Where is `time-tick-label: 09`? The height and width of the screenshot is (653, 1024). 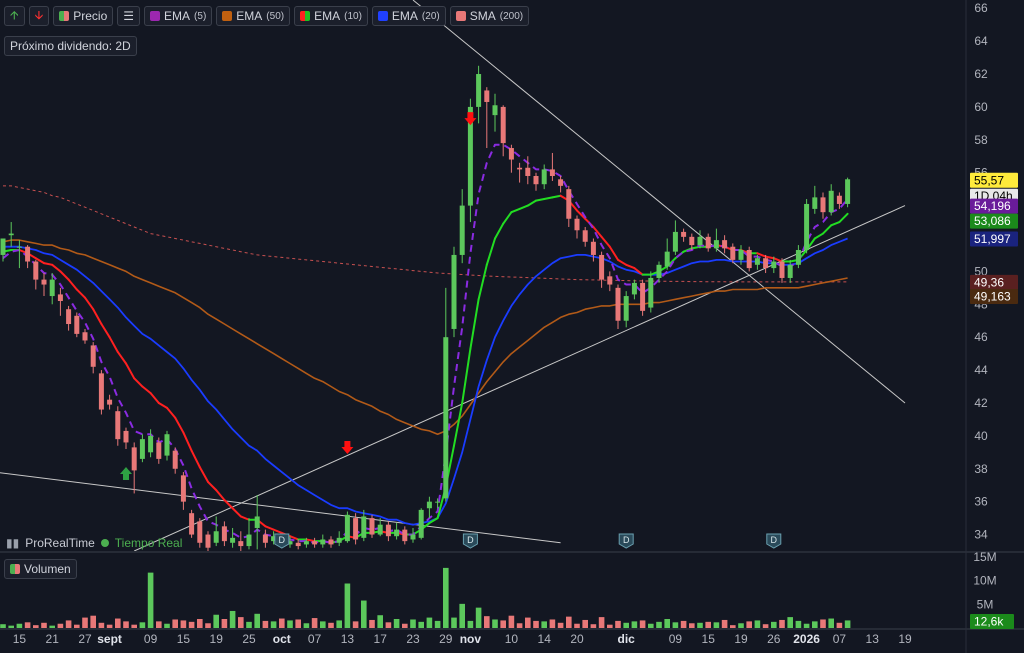 time-tick-label: 09 is located at coordinates (151, 639).